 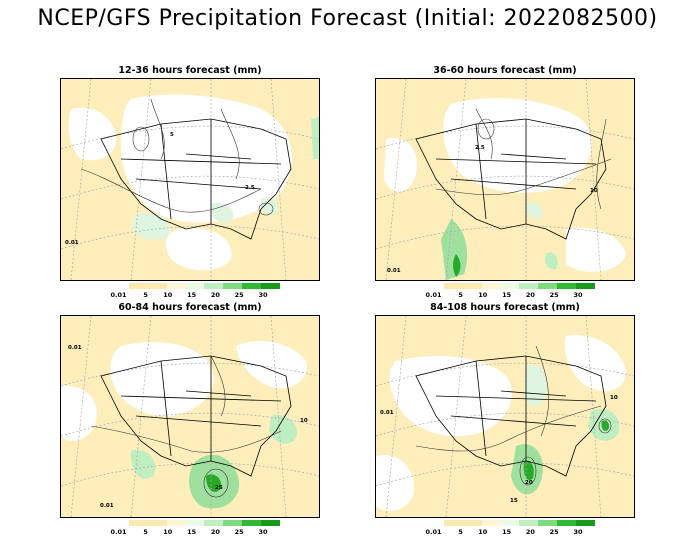 What do you see at coordinates (190, 70) in the screenshot?
I see `panel-title: 12-36 hours forecast (mm)` at bounding box center [190, 70].